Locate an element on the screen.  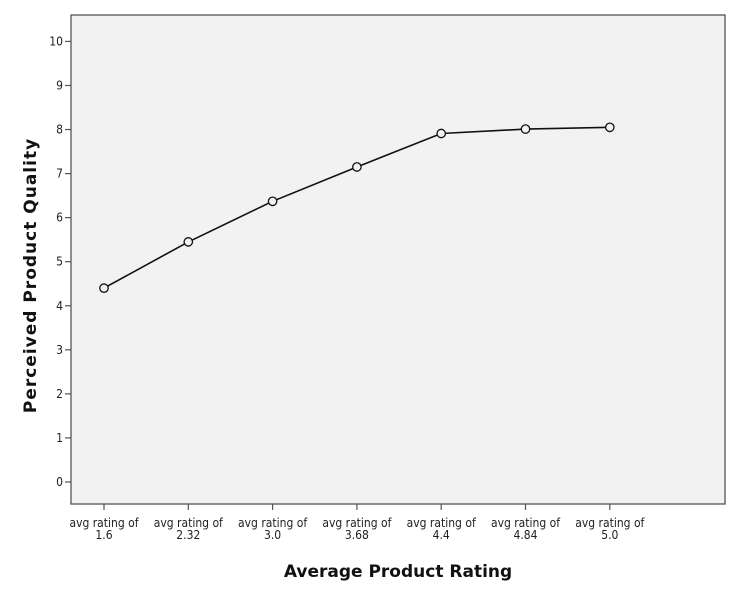
y-tick-label: 5 is located at coordinates (59, 262).